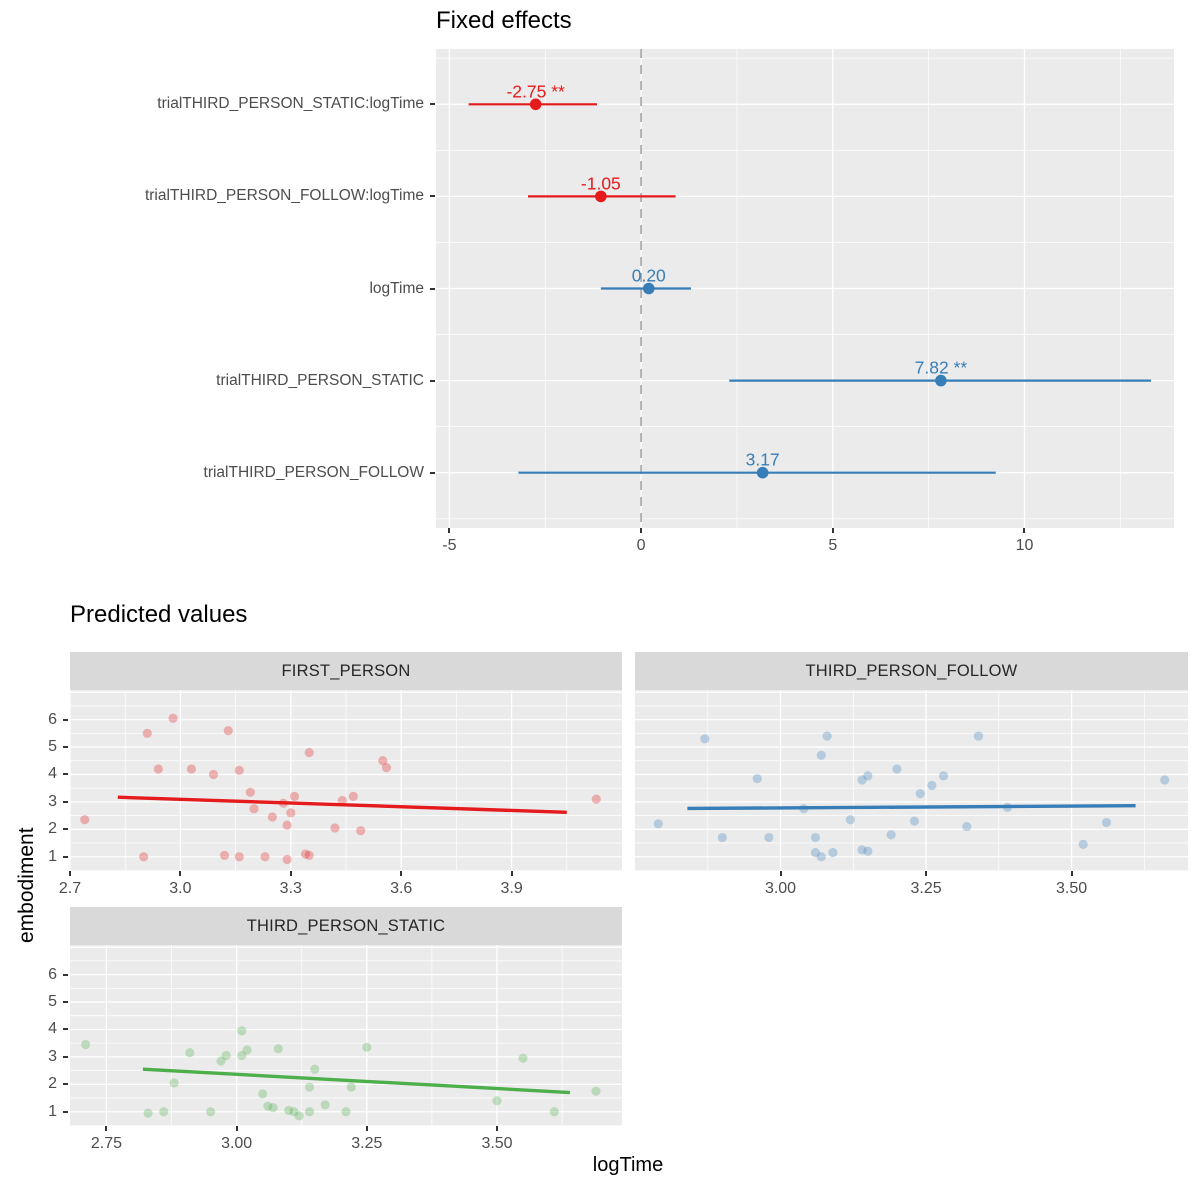 The width and height of the screenshot is (1200, 1200). Describe the element at coordinates (159, 614) in the screenshot. I see `predicted-values-title: Predicted values` at that location.